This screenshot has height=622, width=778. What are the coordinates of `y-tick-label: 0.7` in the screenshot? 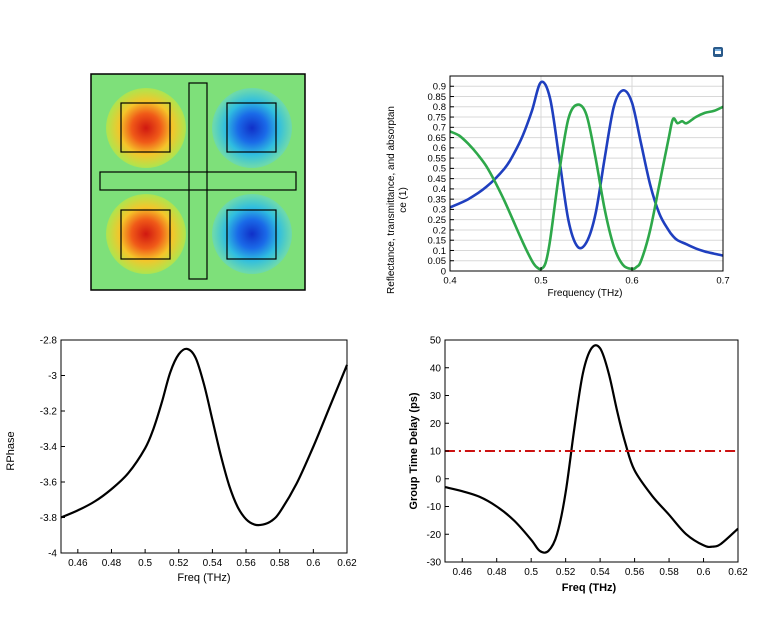 It's located at (439, 128).